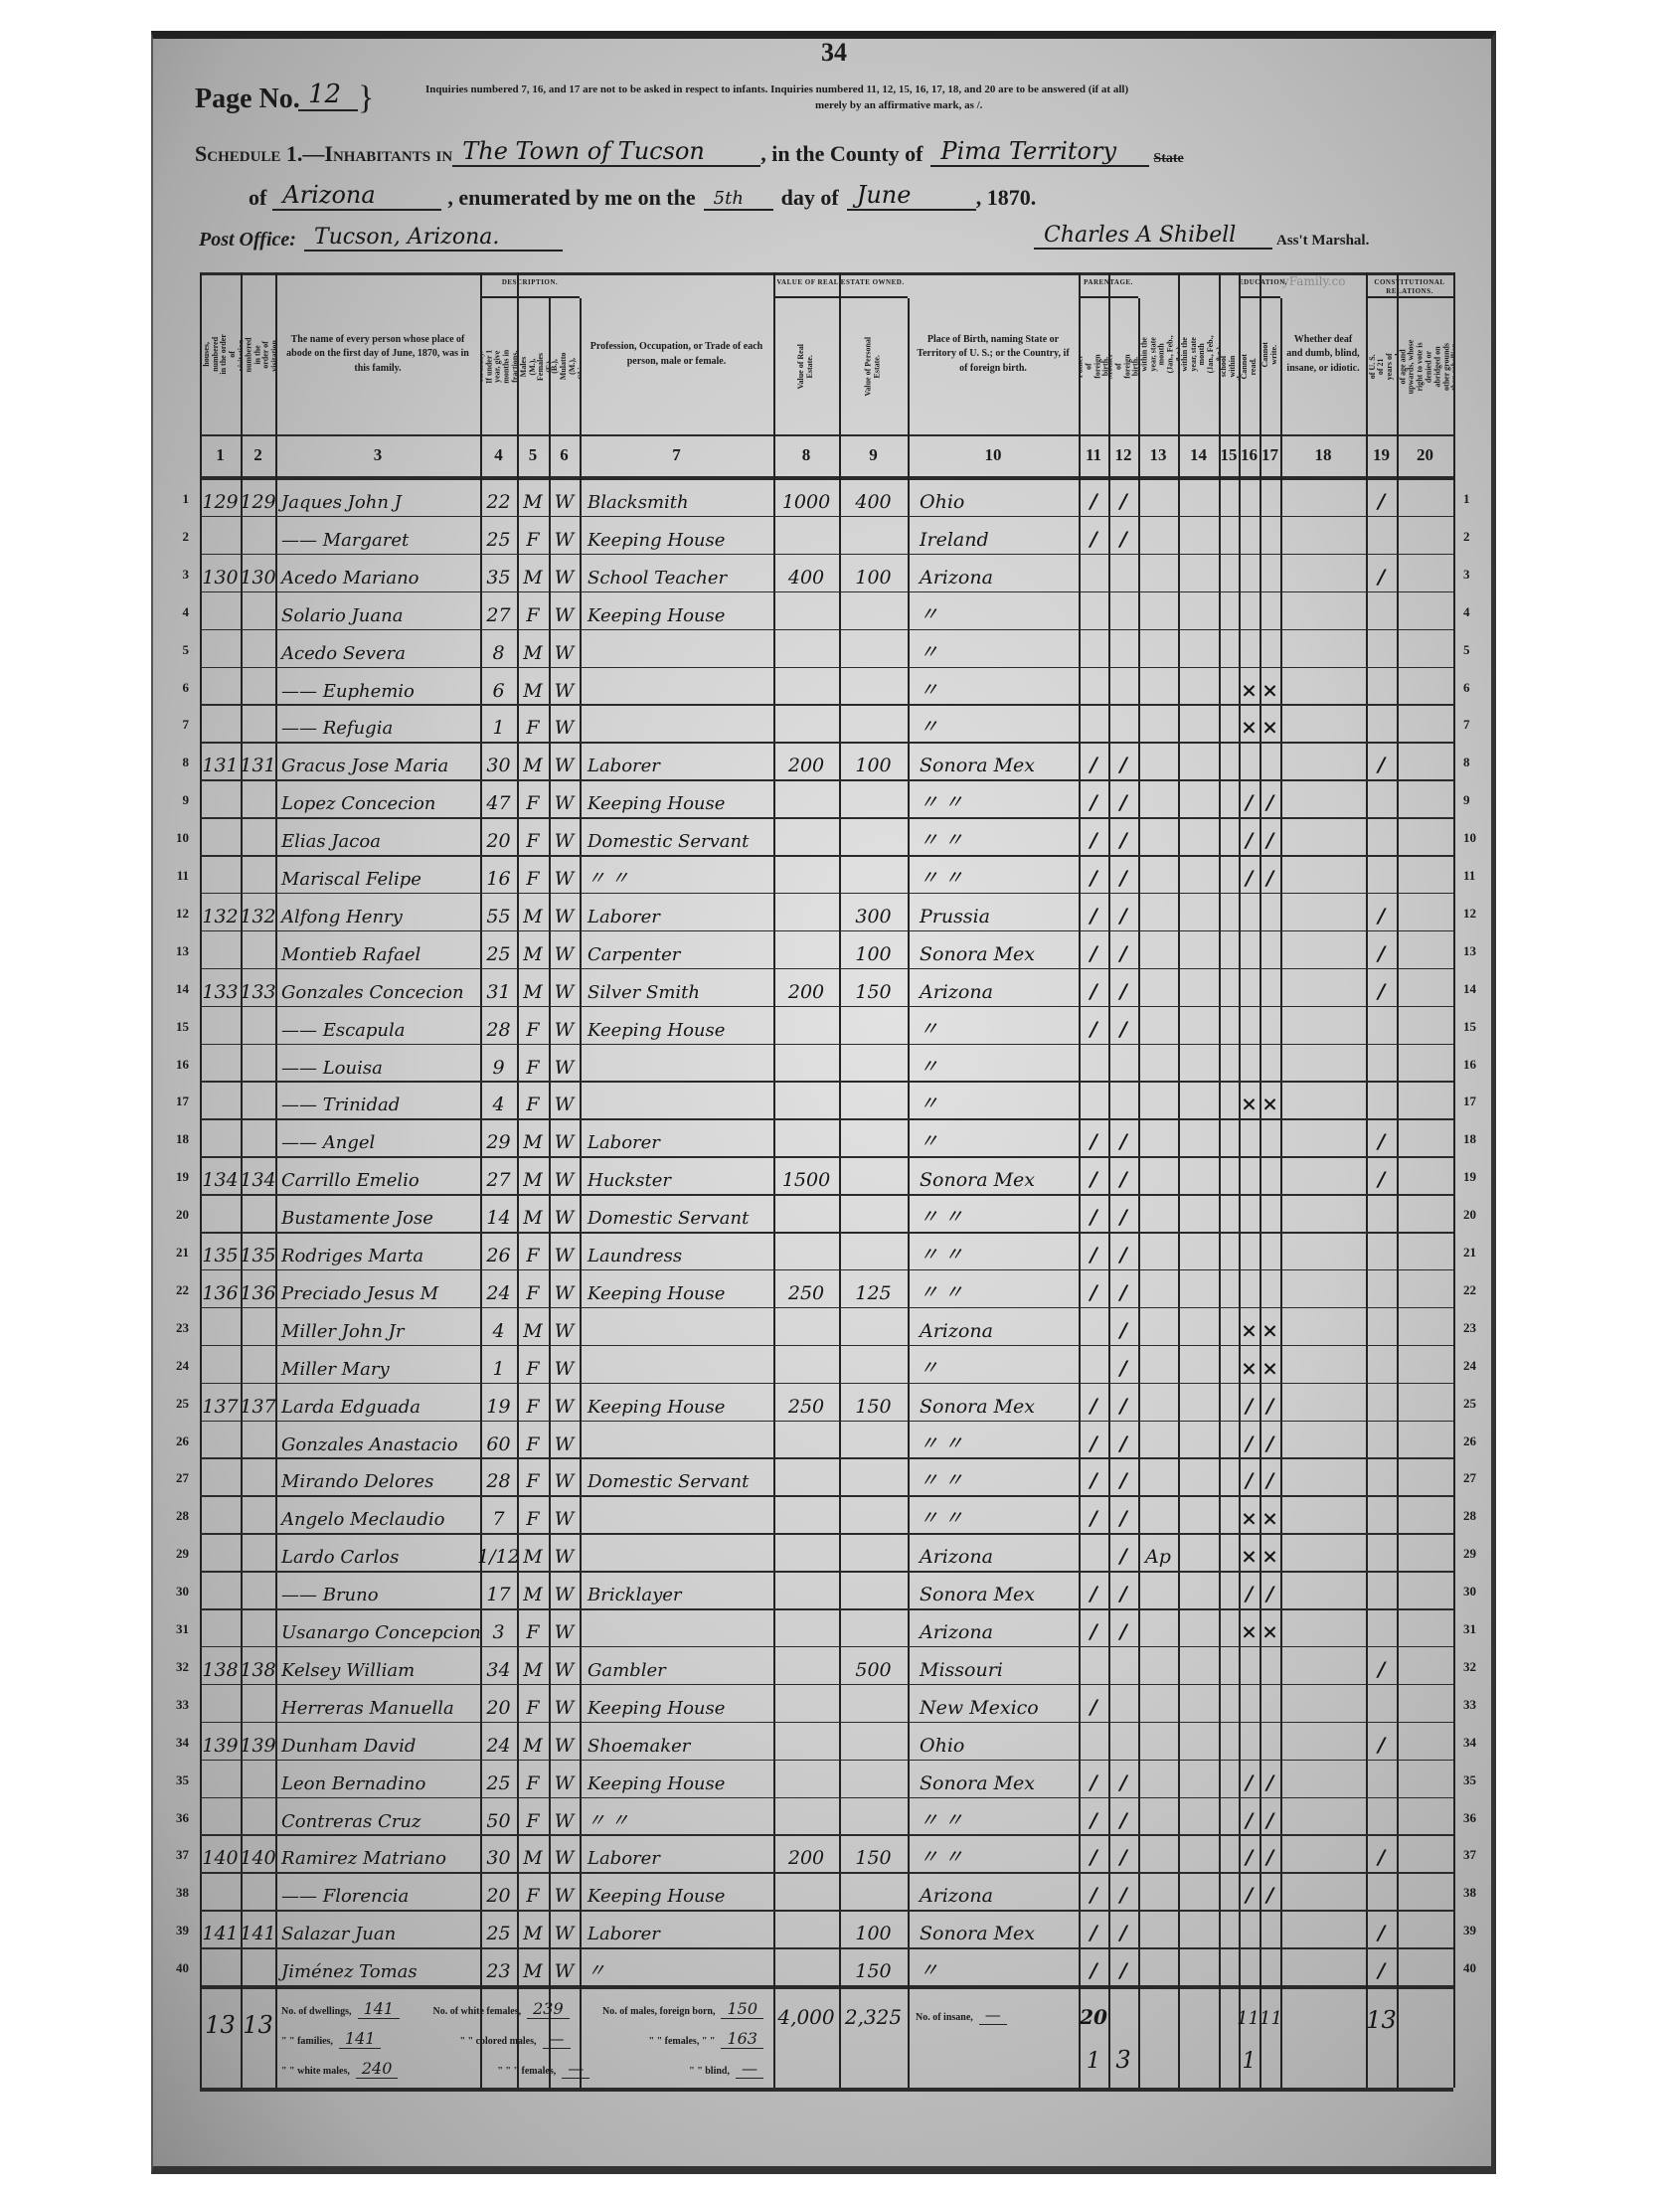 The width and height of the screenshot is (1680, 2190). I want to click on row-number-left: 13, so click(182, 950).